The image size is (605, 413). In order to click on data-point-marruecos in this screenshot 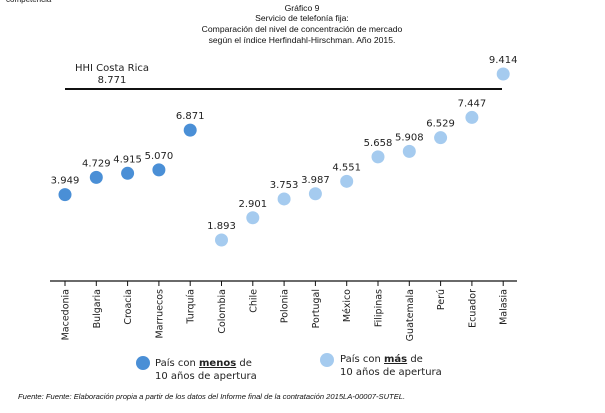, I will do `click(159, 170)`.